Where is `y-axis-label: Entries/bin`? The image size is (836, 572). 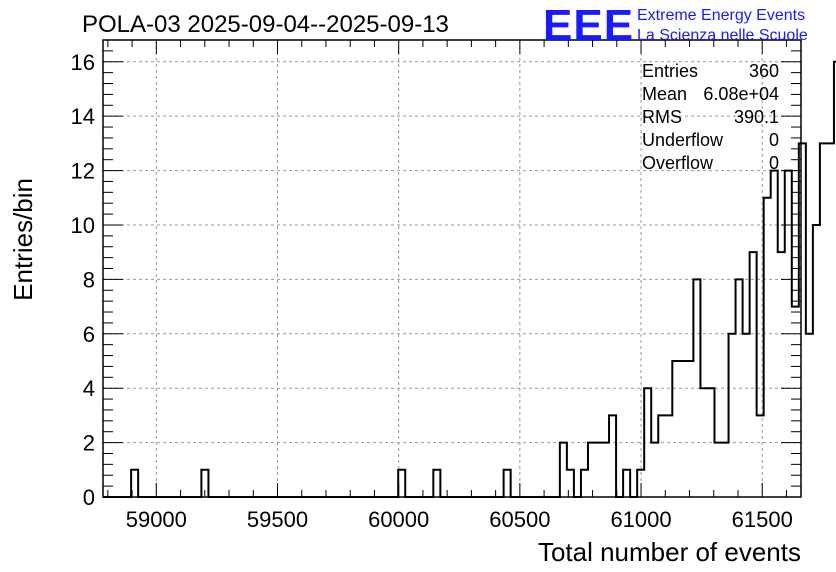 y-axis-label: Entries/bin is located at coordinates (23, 239).